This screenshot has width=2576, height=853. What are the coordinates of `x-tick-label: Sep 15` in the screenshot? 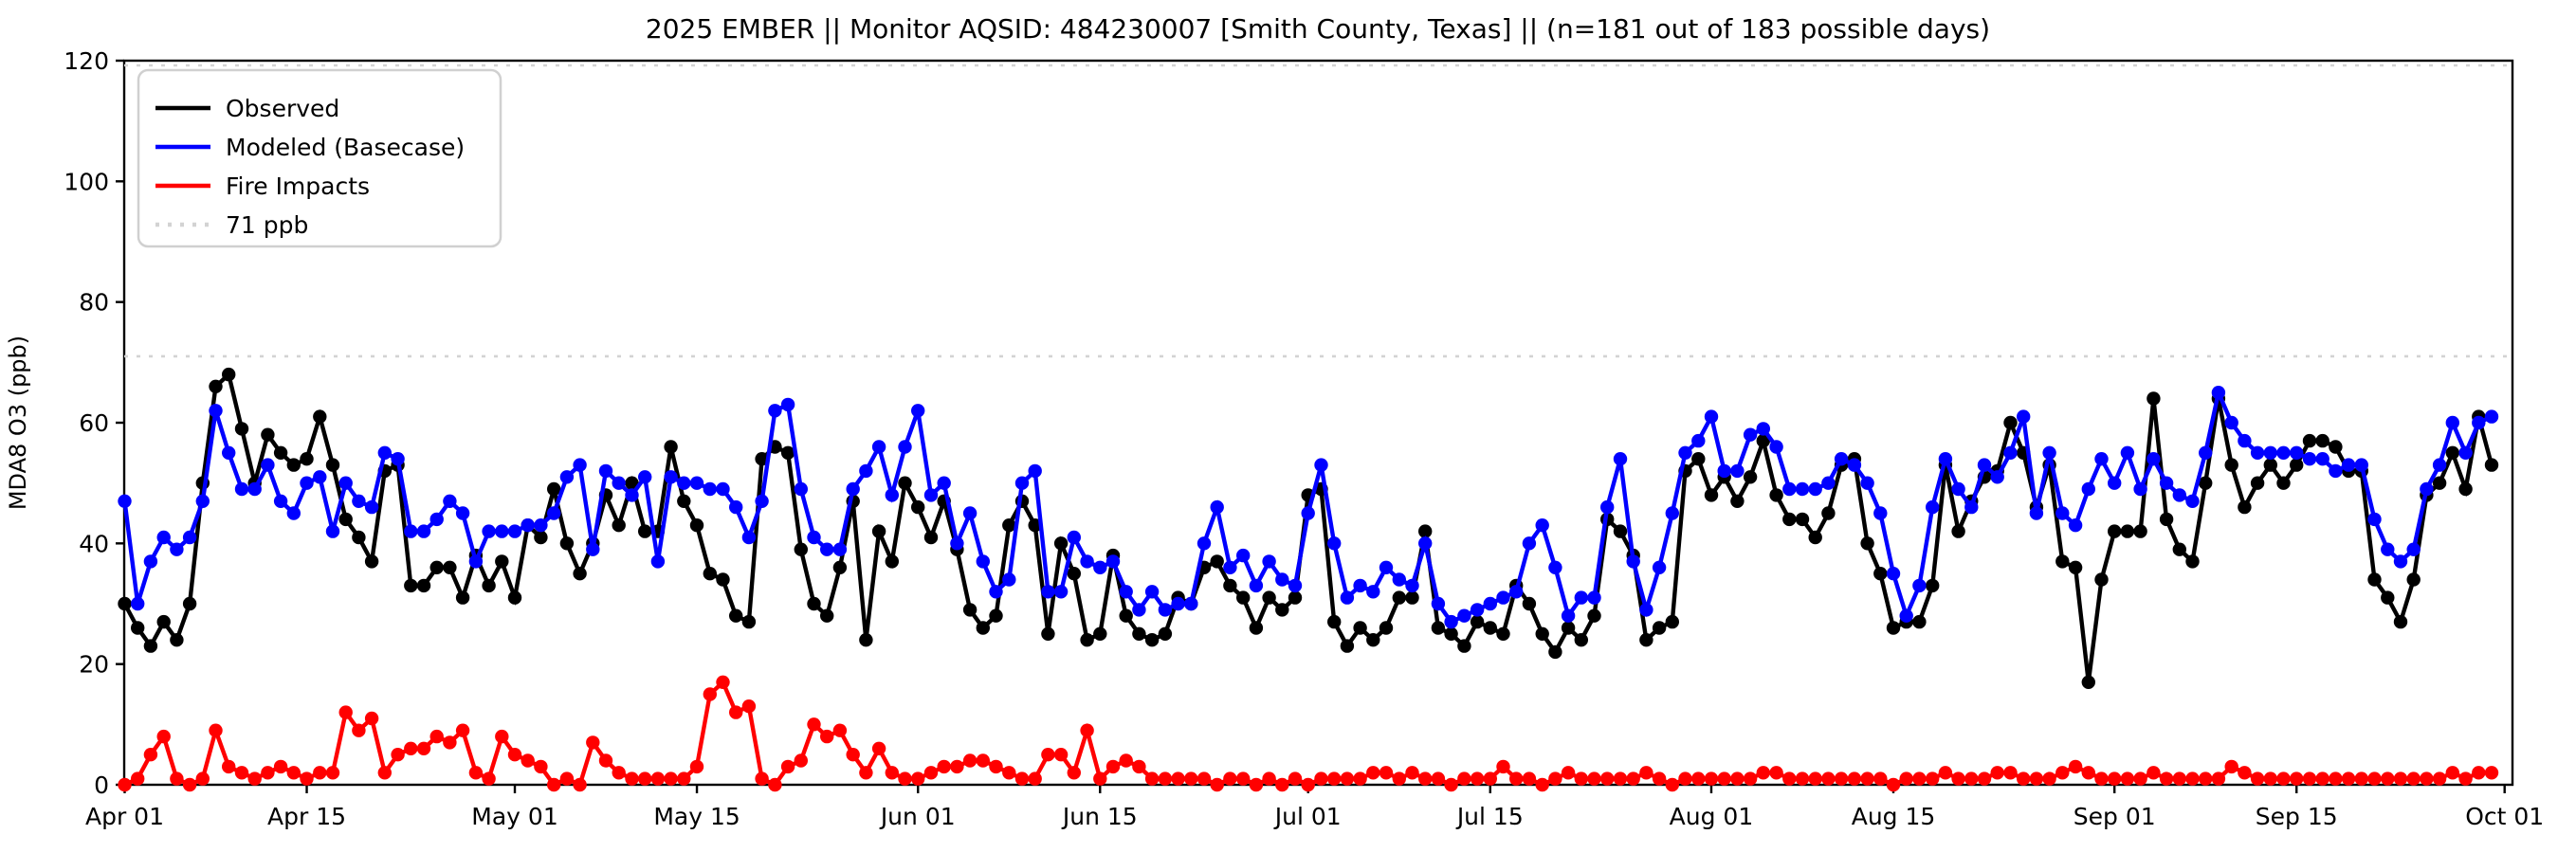 It's located at (2297, 816).